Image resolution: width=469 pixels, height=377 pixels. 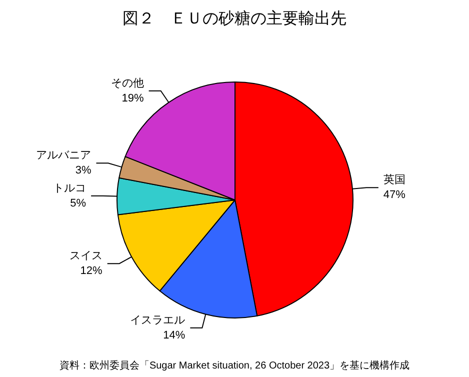 What do you see at coordinates (133, 98) in the screenshot?
I see `data-label: 19%` at bounding box center [133, 98].